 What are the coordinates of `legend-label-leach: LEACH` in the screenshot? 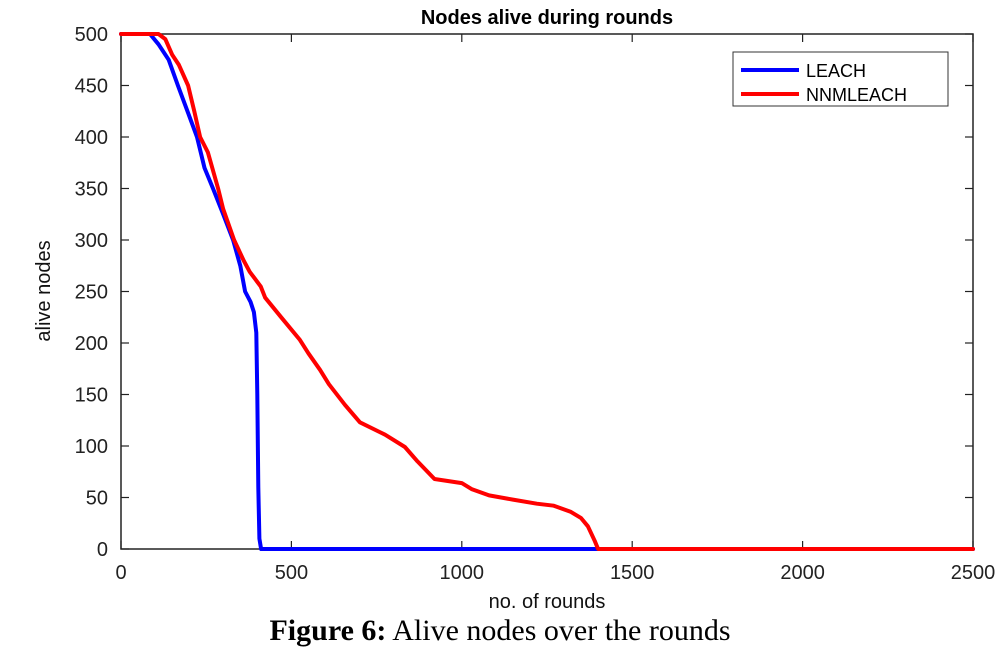 It's located at (836, 71).